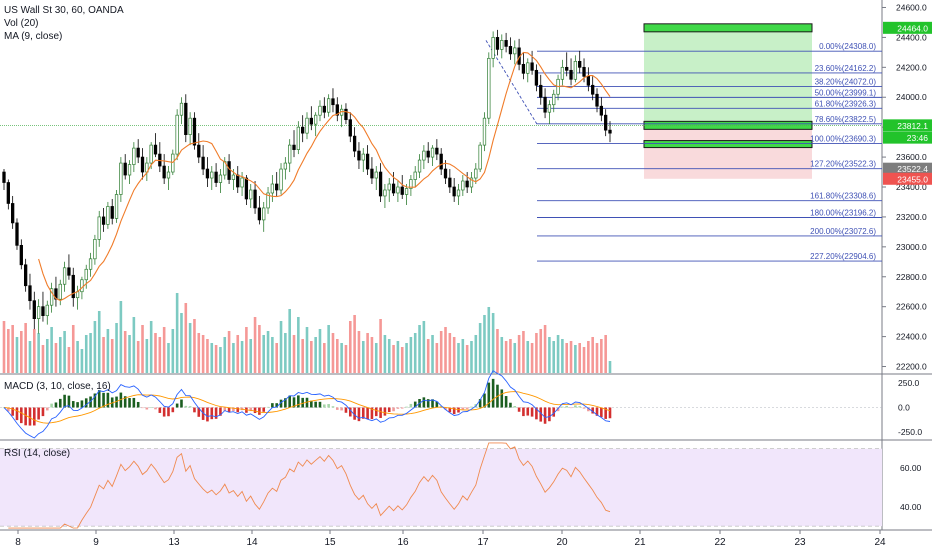 This screenshot has height=555, width=932. What do you see at coordinates (33, 36) in the screenshot?
I see `ma-legend: MA (9, close)` at bounding box center [33, 36].